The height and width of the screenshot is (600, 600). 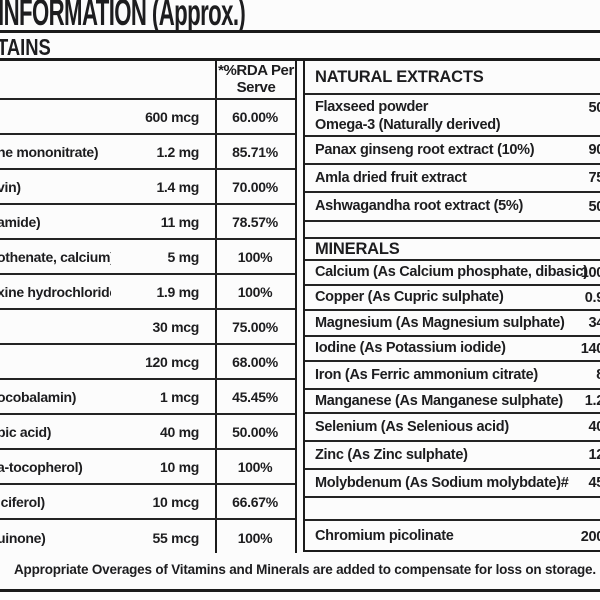 What do you see at coordinates (592, 401) in the screenshot?
I see `ingredient-value: 1.2` at bounding box center [592, 401].